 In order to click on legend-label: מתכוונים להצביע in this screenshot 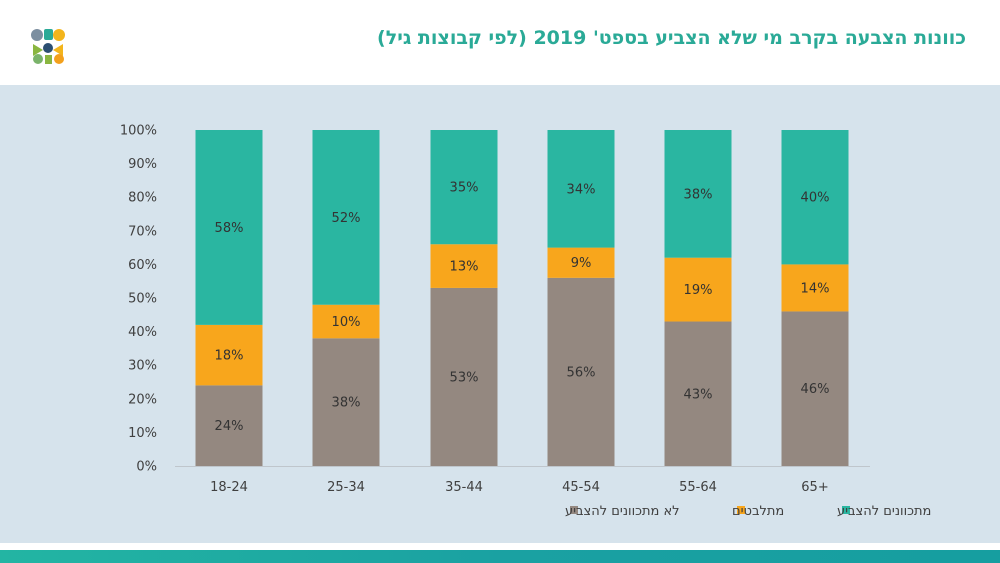, I will do `click(884, 511)`.